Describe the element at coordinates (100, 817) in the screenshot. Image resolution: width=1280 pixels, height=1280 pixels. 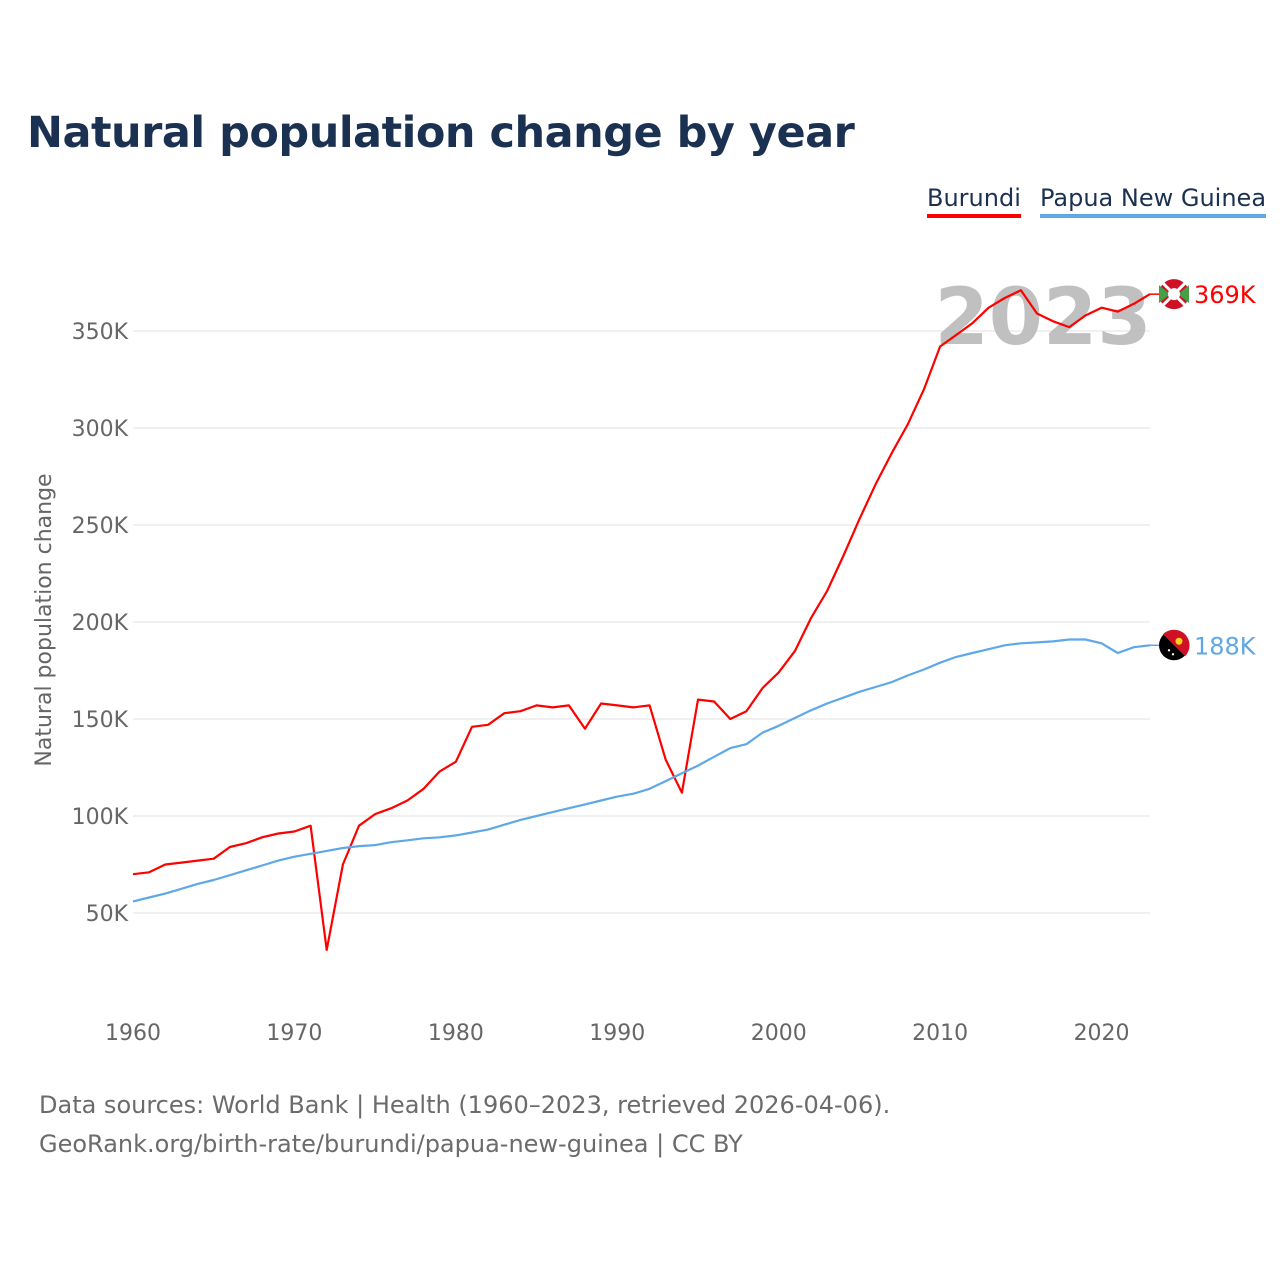
I see `y-tick-label: 100K` at that location.